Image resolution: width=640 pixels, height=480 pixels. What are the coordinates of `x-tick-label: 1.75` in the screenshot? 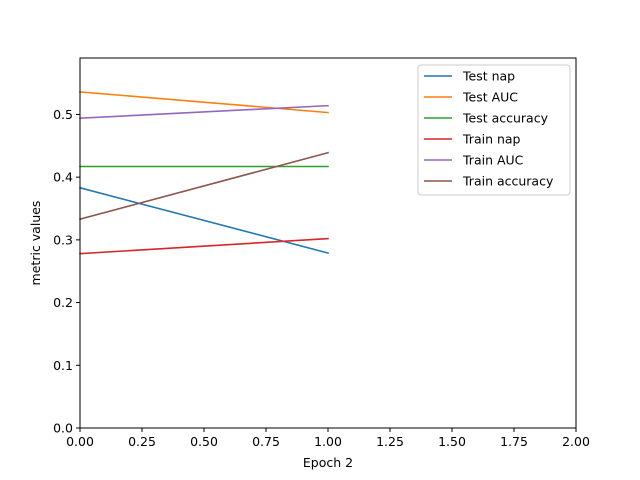 It's located at (514, 441).